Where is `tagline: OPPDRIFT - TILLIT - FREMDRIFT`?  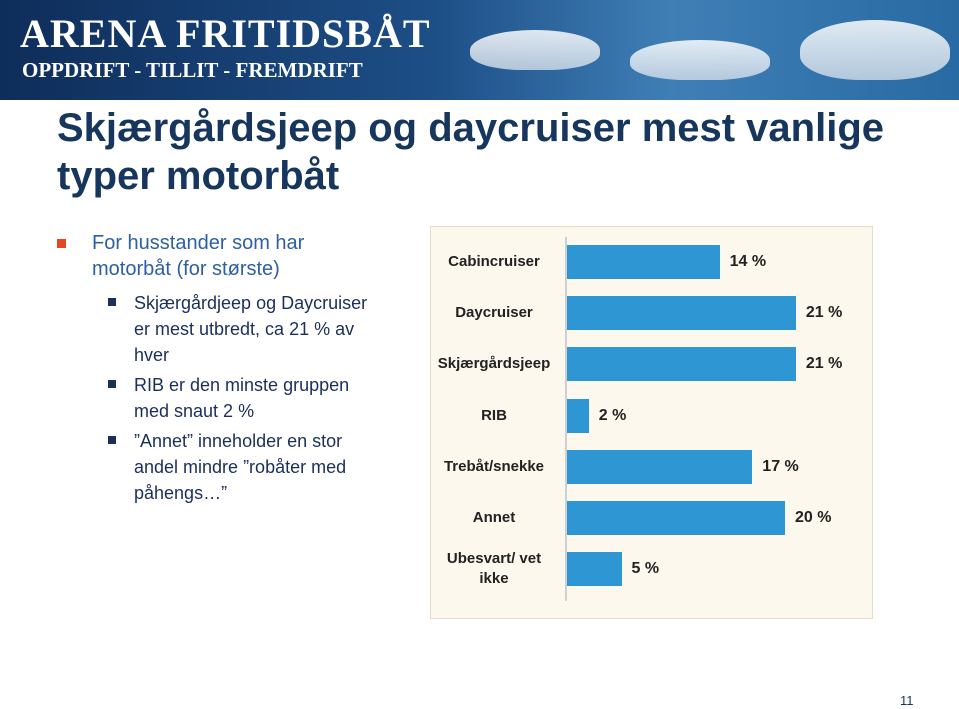
tagline: OPPDRIFT - TILLIT - FREMDRIFT is located at coordinates (192, 70).